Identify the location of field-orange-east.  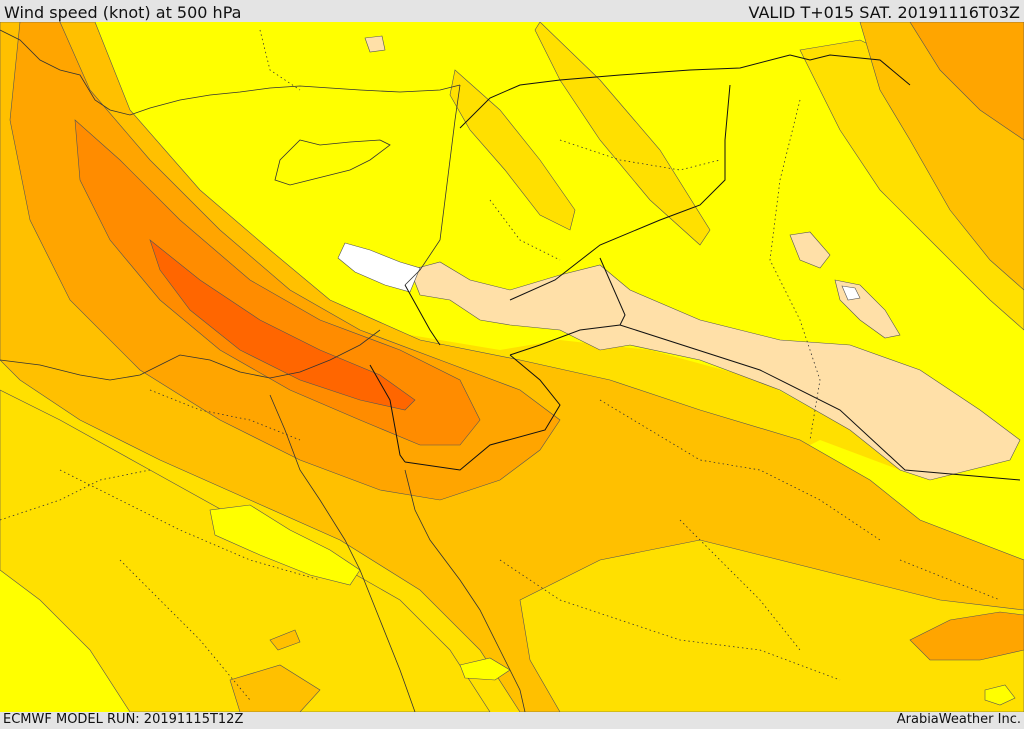
(966, 81).